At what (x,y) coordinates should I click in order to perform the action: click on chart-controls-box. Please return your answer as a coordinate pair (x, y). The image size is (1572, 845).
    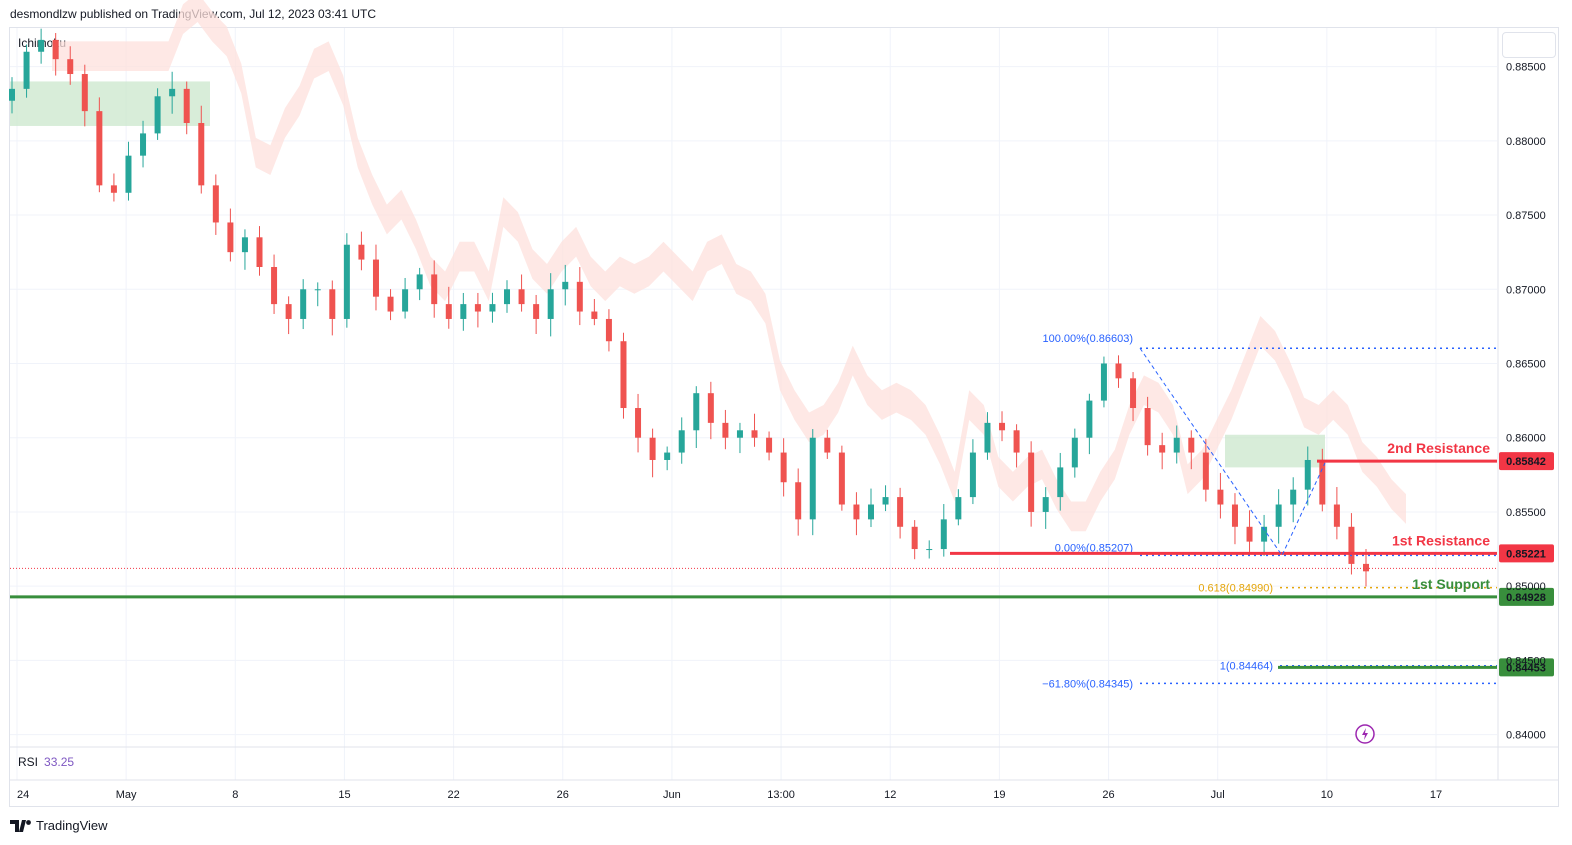
    Looking at the image, I should click on (1529, 45).